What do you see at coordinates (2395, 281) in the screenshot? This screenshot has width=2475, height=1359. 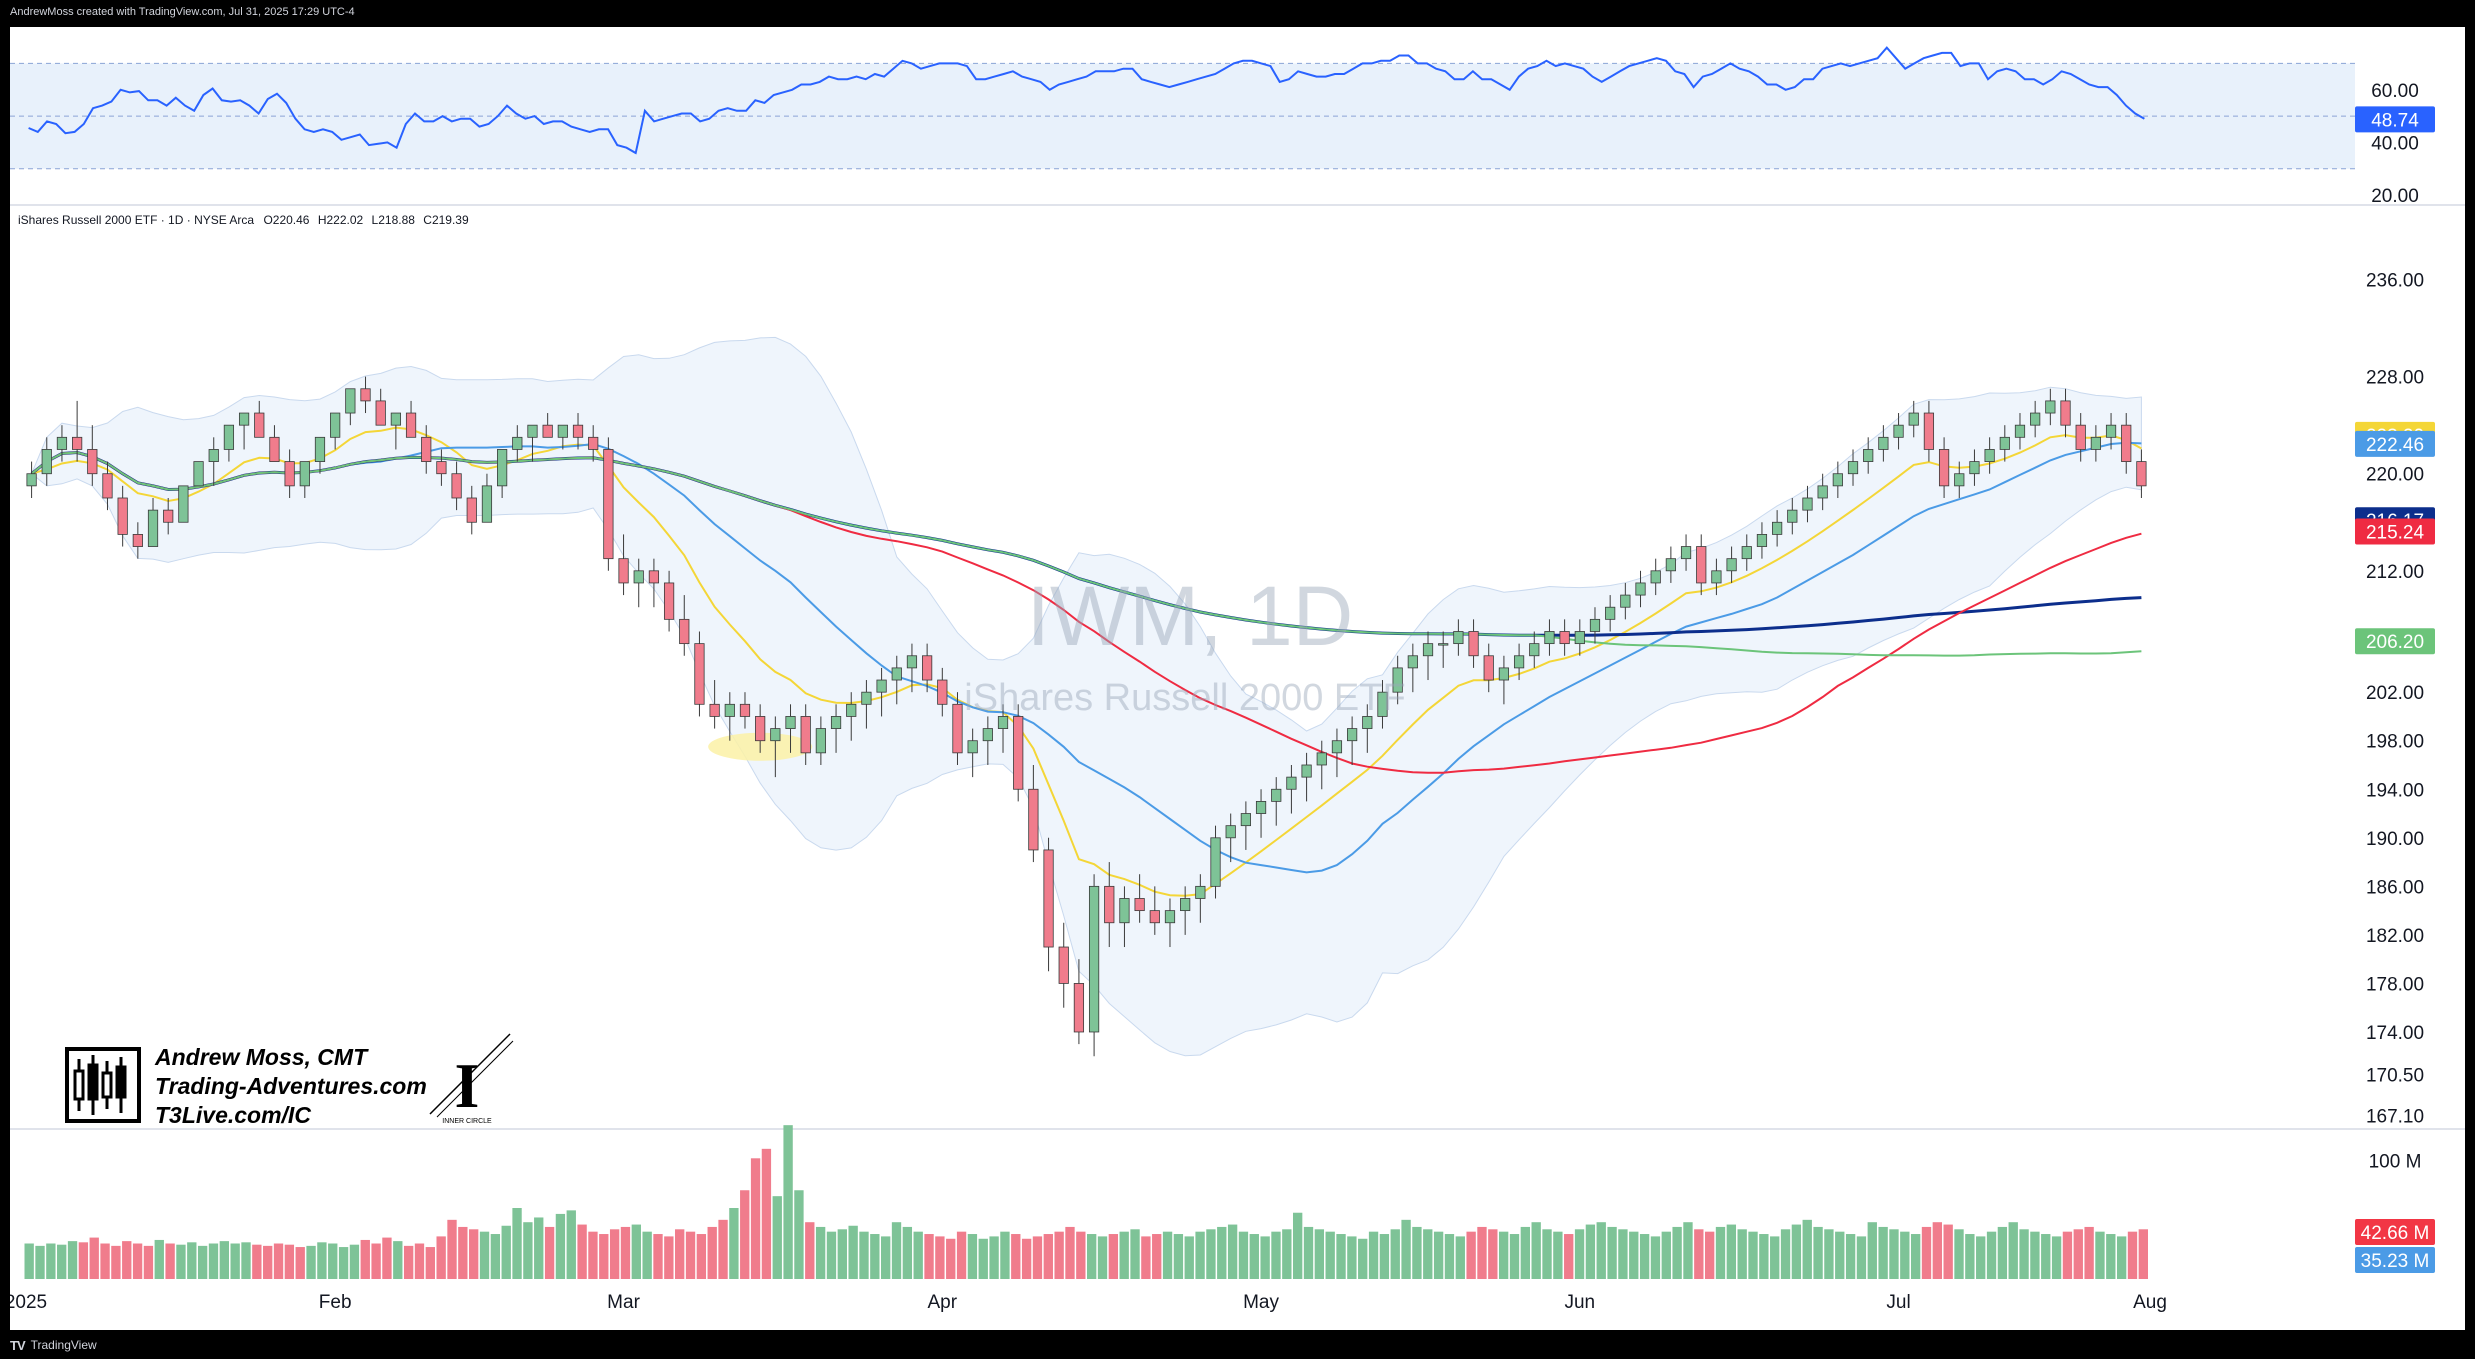 I see `price-tick-label-13: 236.00` at bounding box center [2395, 281].